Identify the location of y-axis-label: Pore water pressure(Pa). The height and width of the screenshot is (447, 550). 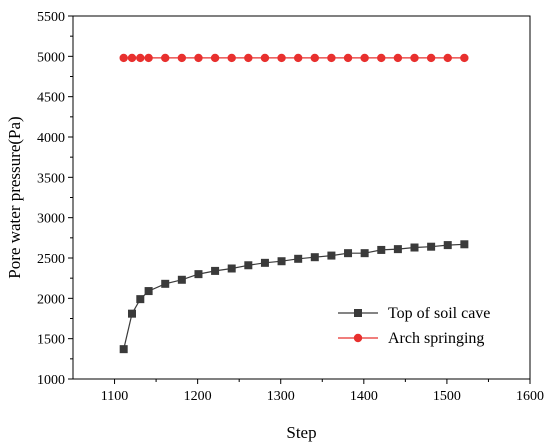
(14, 197).